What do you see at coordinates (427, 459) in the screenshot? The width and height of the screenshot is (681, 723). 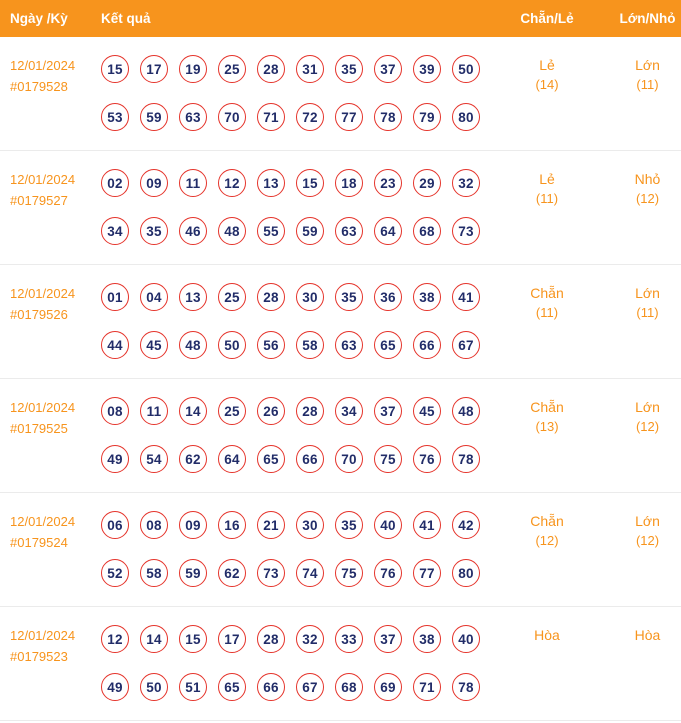 I see `lottery-ball: 76` at bounding box center [427, 459].